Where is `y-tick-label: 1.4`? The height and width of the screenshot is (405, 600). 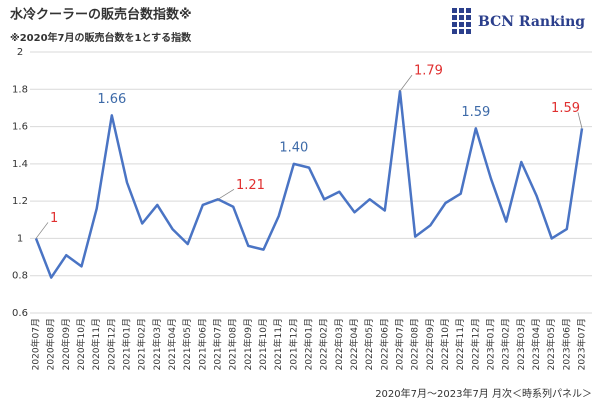
y-tick-label: 1.4 is located at coordinates (20, 164).